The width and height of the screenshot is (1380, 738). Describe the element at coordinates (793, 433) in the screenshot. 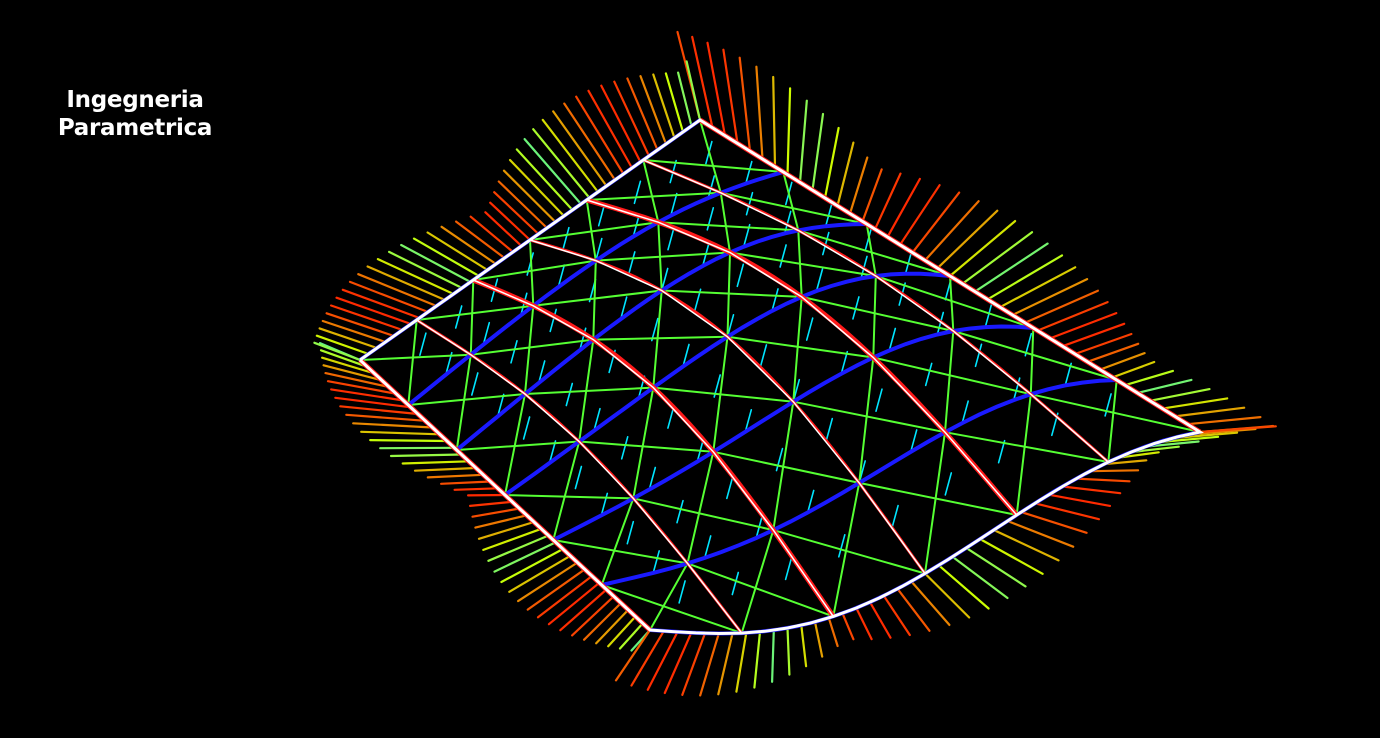

I see `secondary-rib` at that location.